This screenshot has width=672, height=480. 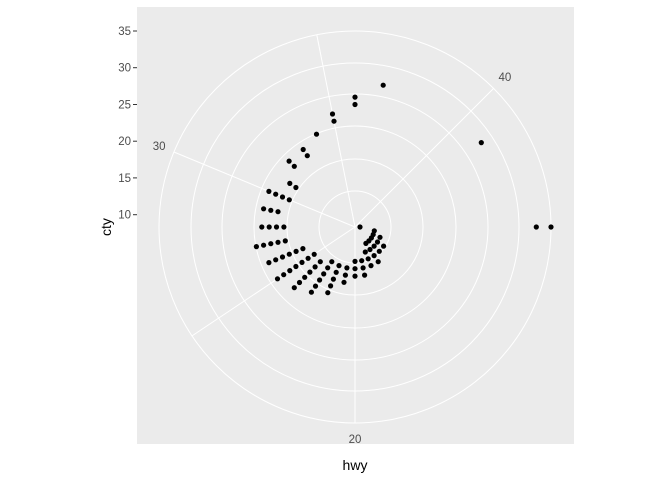 I want to click on y-axis-title: cty, so click(x=106, y=227).